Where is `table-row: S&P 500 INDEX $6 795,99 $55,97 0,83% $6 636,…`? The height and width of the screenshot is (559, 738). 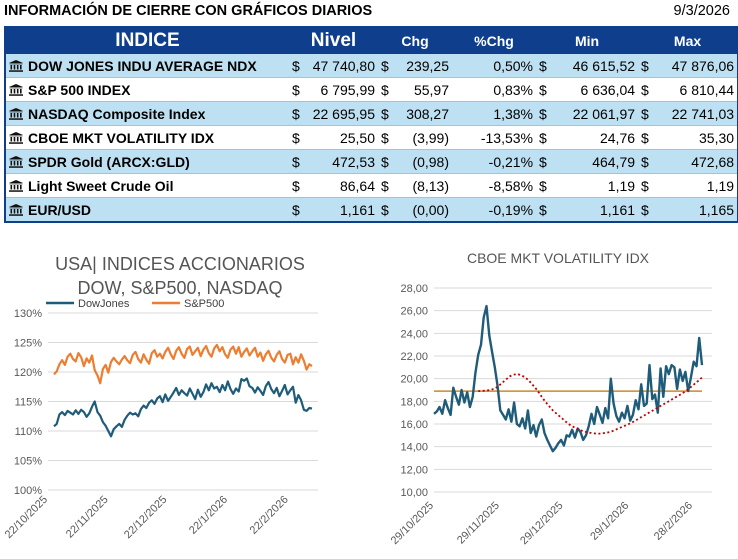
table-row: S&P 500 INDEX $6 795,99 $55,97 0,83% $6 636,… is located at coordinates (371, 89).